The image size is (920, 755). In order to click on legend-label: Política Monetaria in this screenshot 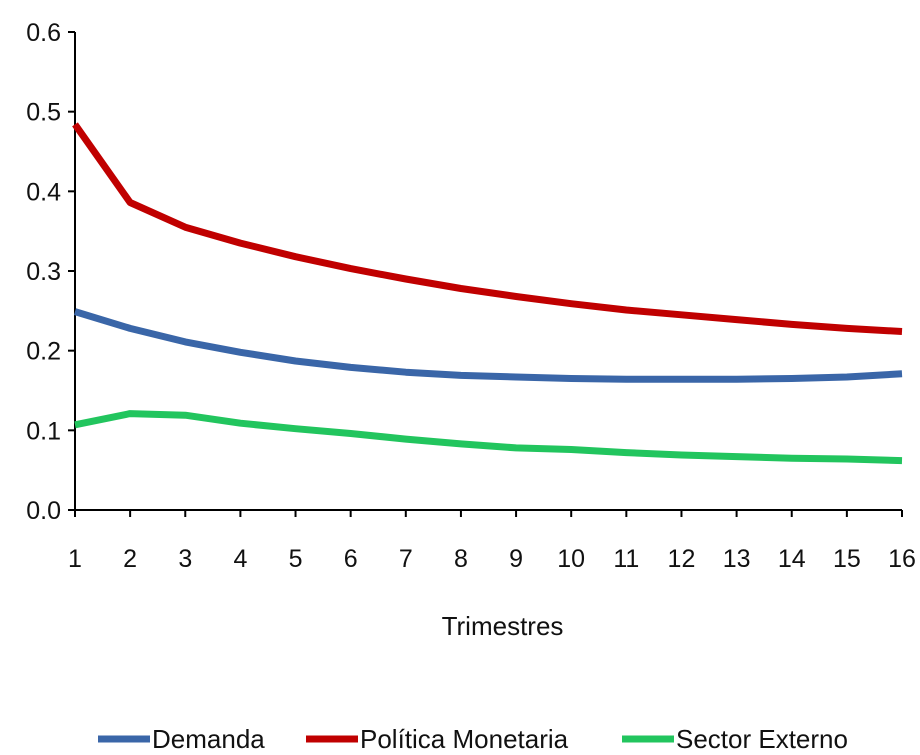, I will do `click(464, 739)`.